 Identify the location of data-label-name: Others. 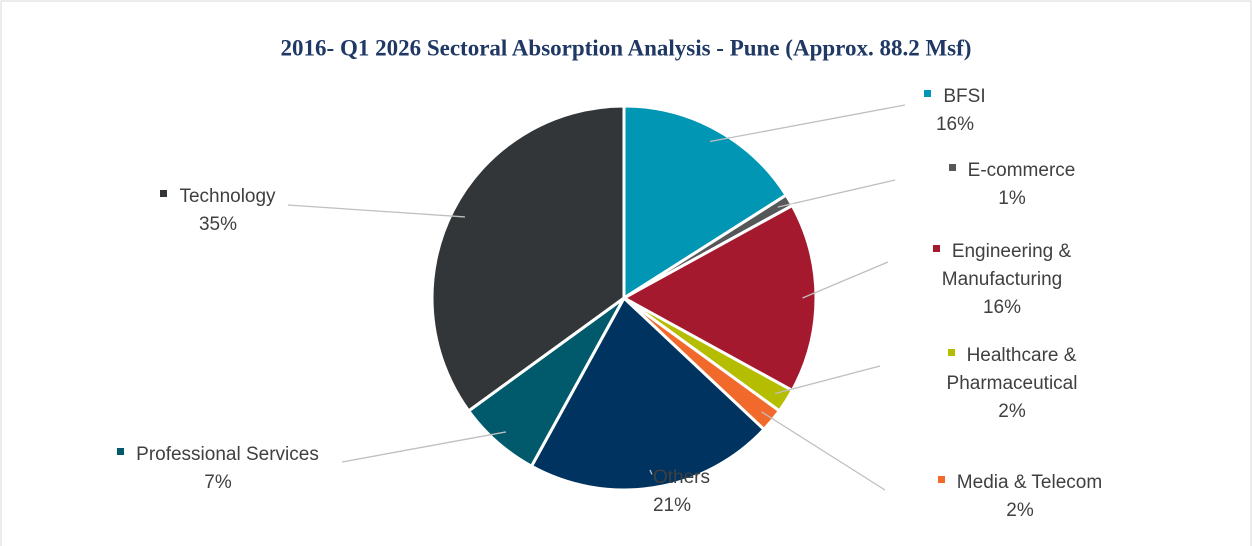
(672, 478).